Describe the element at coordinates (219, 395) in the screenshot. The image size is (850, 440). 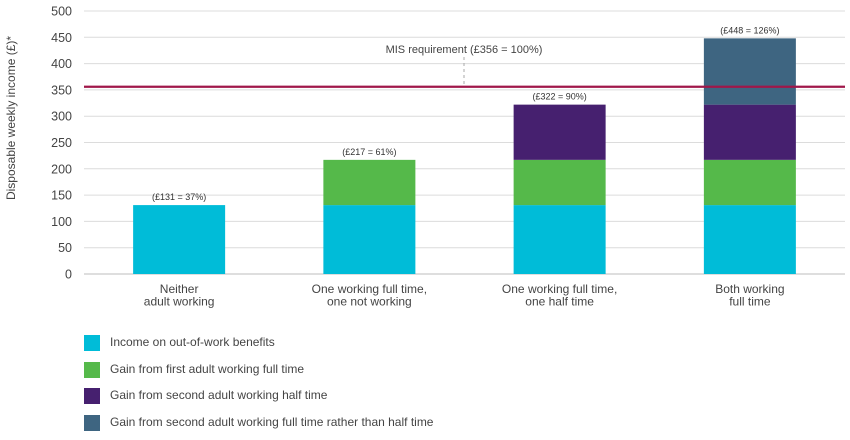
I see `legend-label: Gain from second adult working half time` at that location.